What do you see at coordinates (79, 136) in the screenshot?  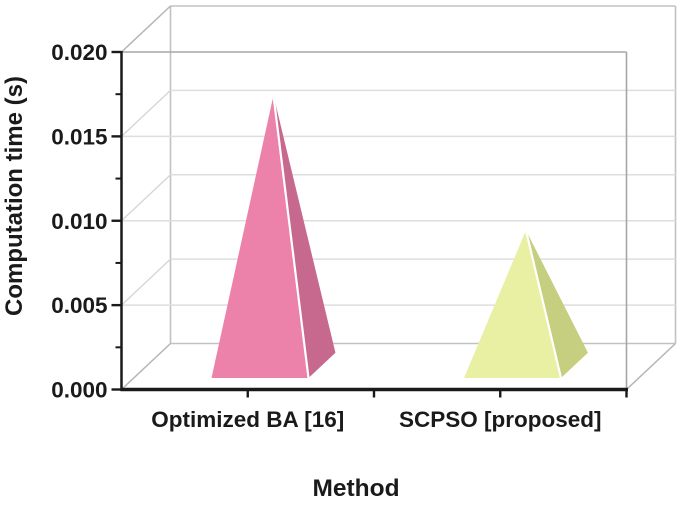 I see `y-tick-label: 0.015` at bounding box center [79, 136].